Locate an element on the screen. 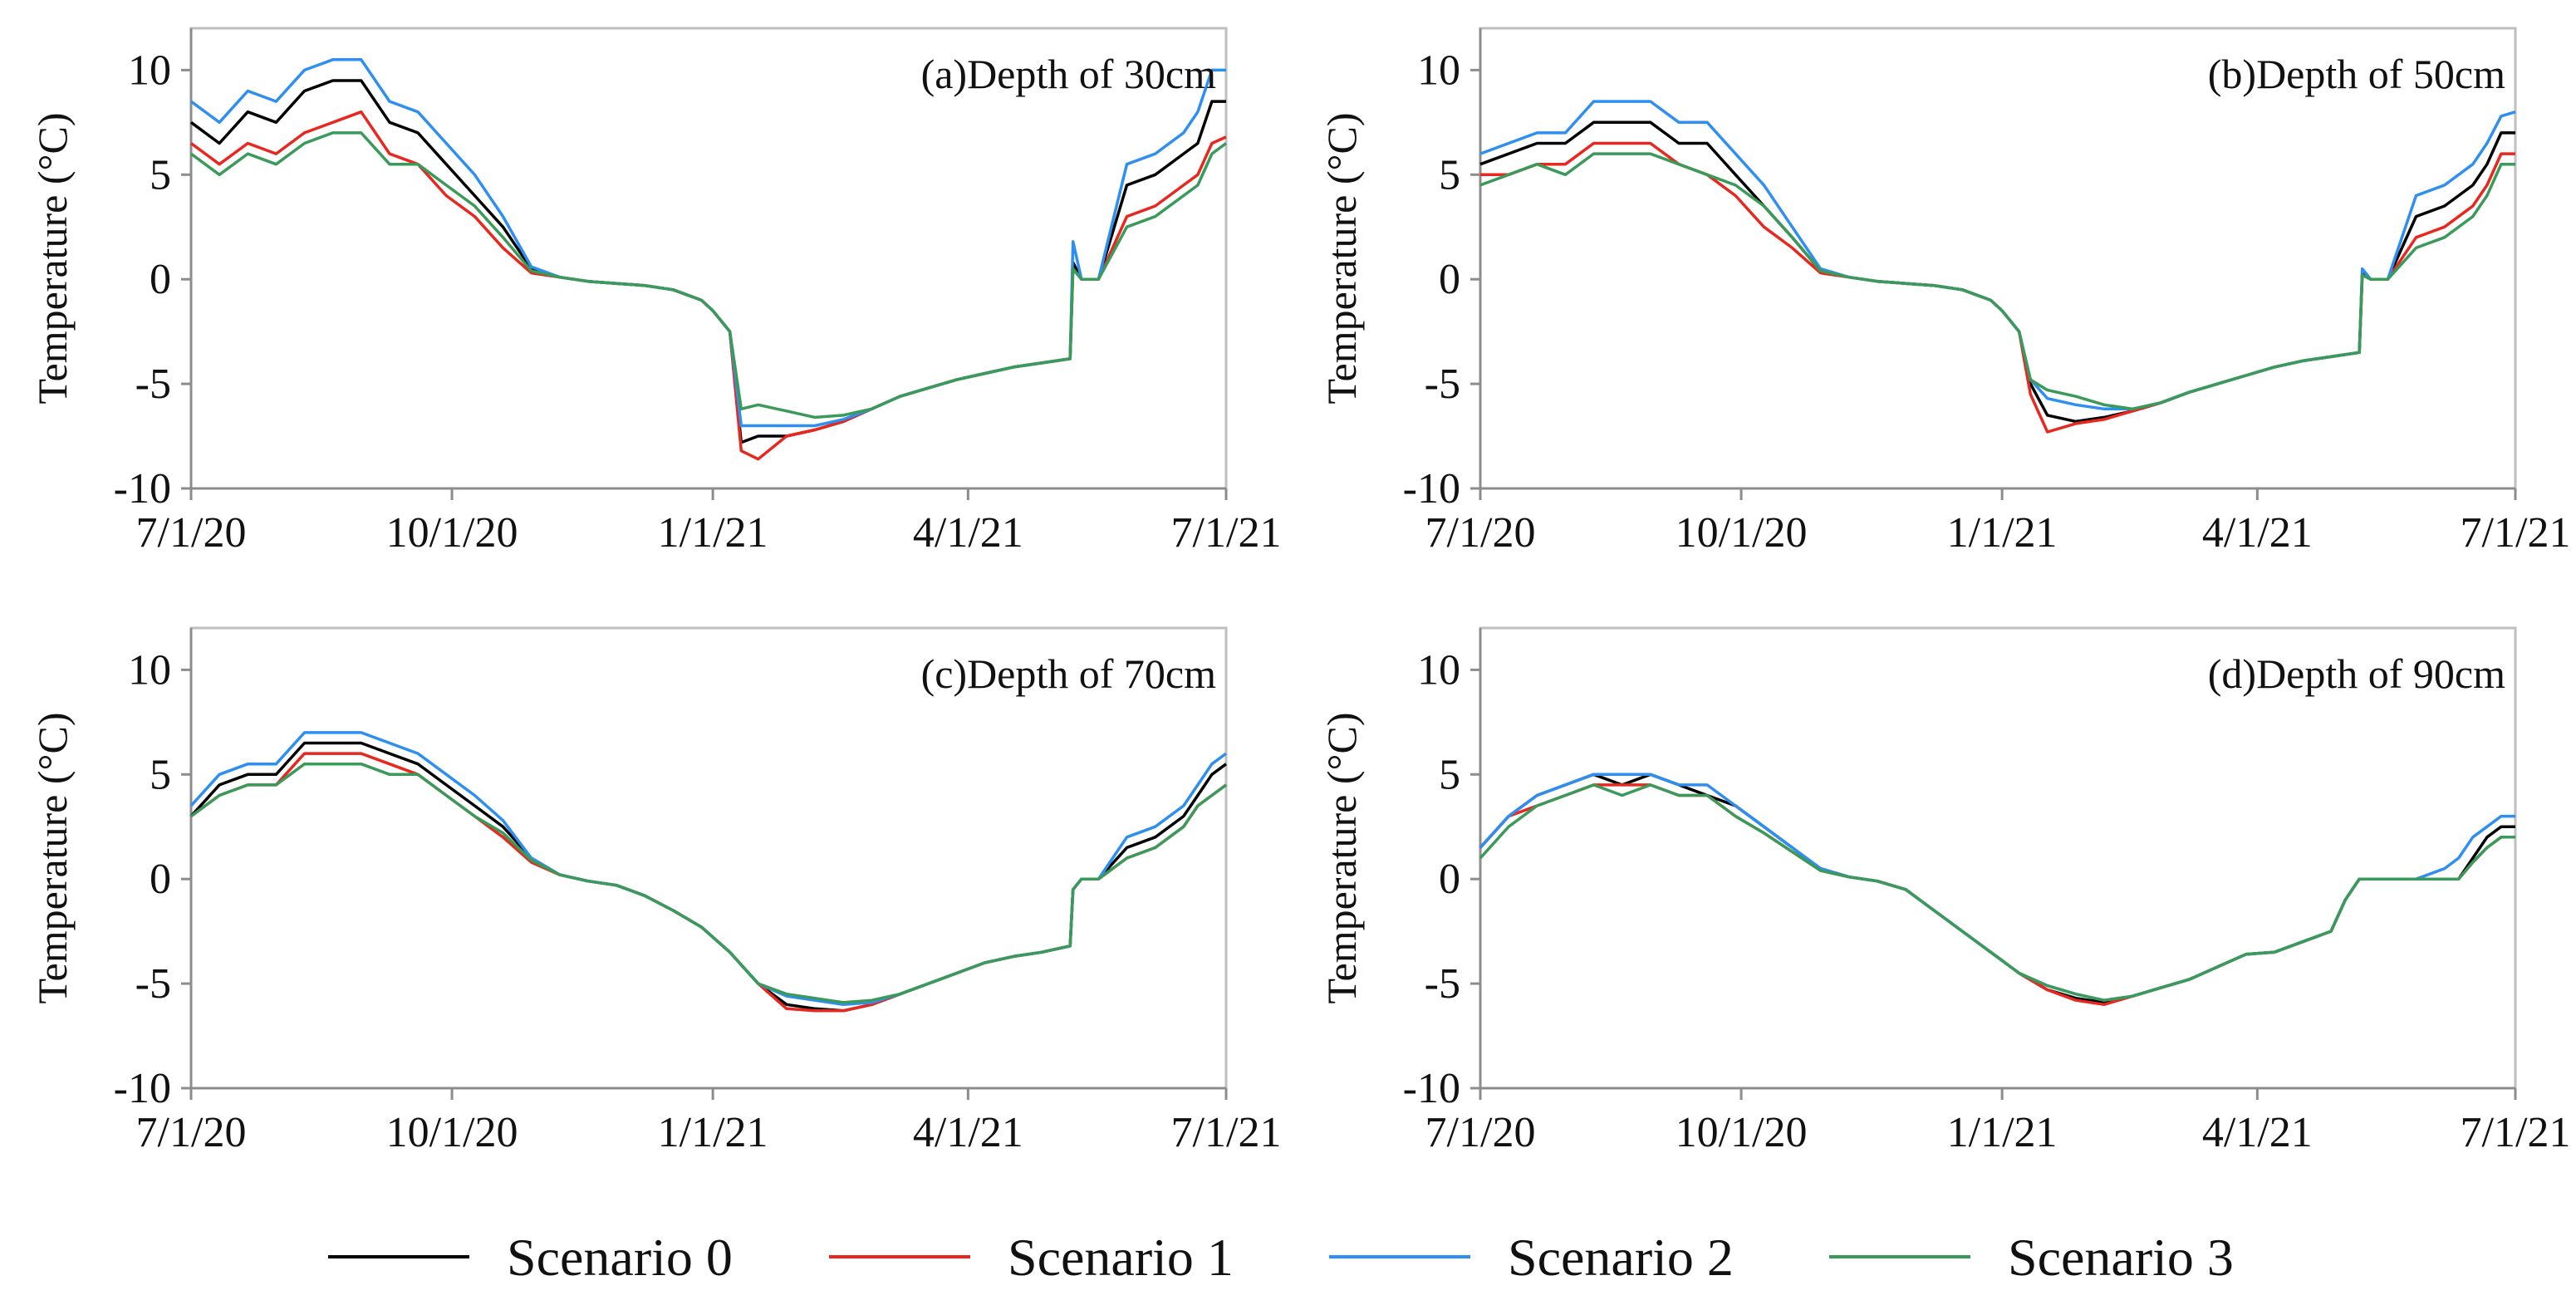 This screenshot has width=2576, height=1305. legend-label: Scenario 0 is located at coordinates (620, 1257).